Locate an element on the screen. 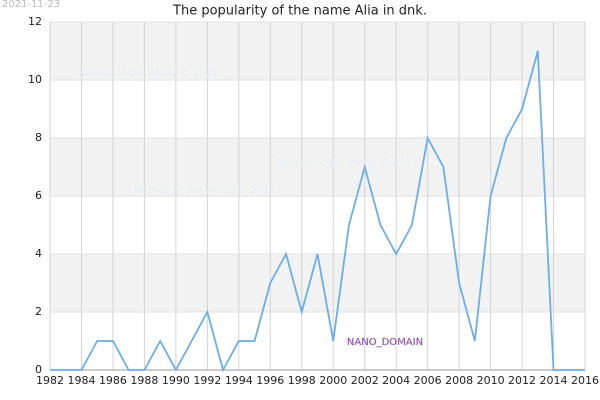 The image size is (600, 400). x-tick-label: 2014 is located at coordinates (554, 380).